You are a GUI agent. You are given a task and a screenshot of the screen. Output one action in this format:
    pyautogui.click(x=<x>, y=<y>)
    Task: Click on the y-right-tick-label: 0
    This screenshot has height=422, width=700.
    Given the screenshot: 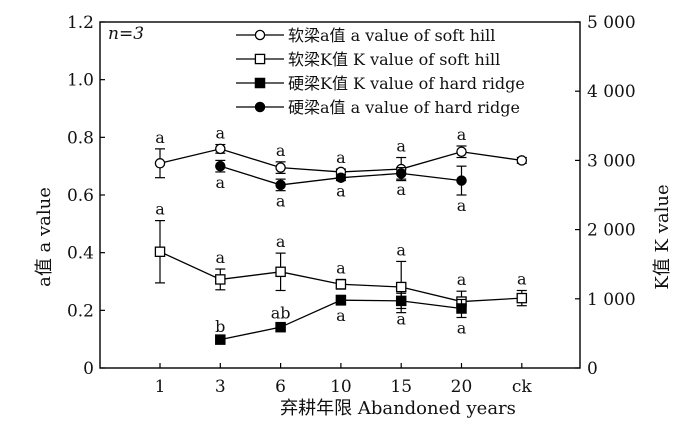 What is the action you would take?
    pyautogui.click(x=592, y=369)
    